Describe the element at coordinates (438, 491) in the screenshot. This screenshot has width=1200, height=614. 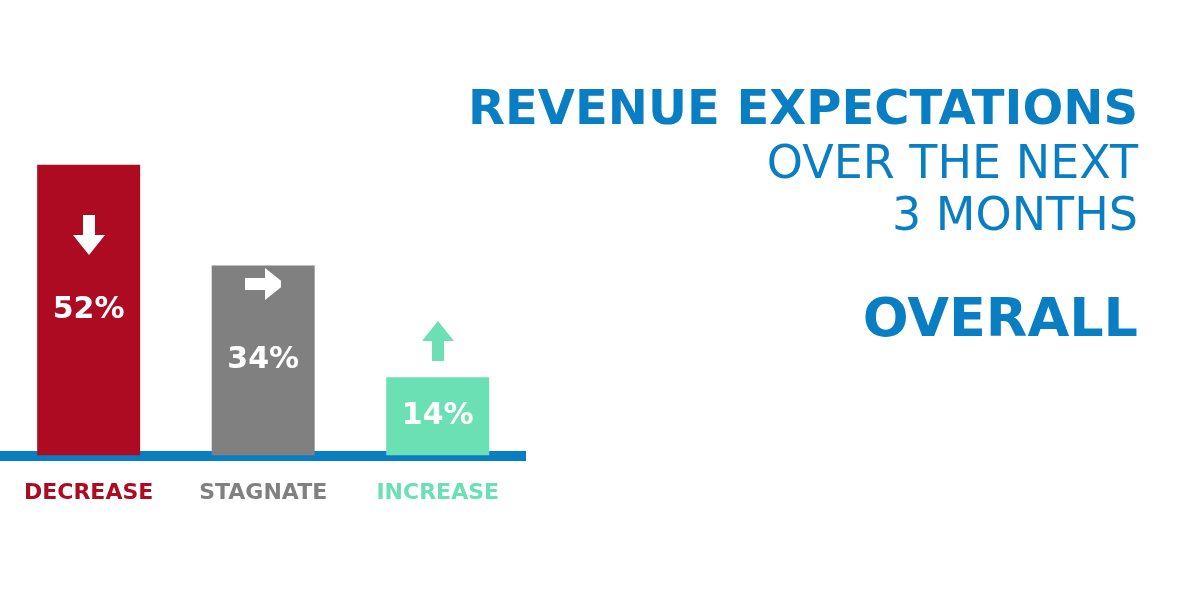
I see `x-tick-label: INCREASE` at that location.